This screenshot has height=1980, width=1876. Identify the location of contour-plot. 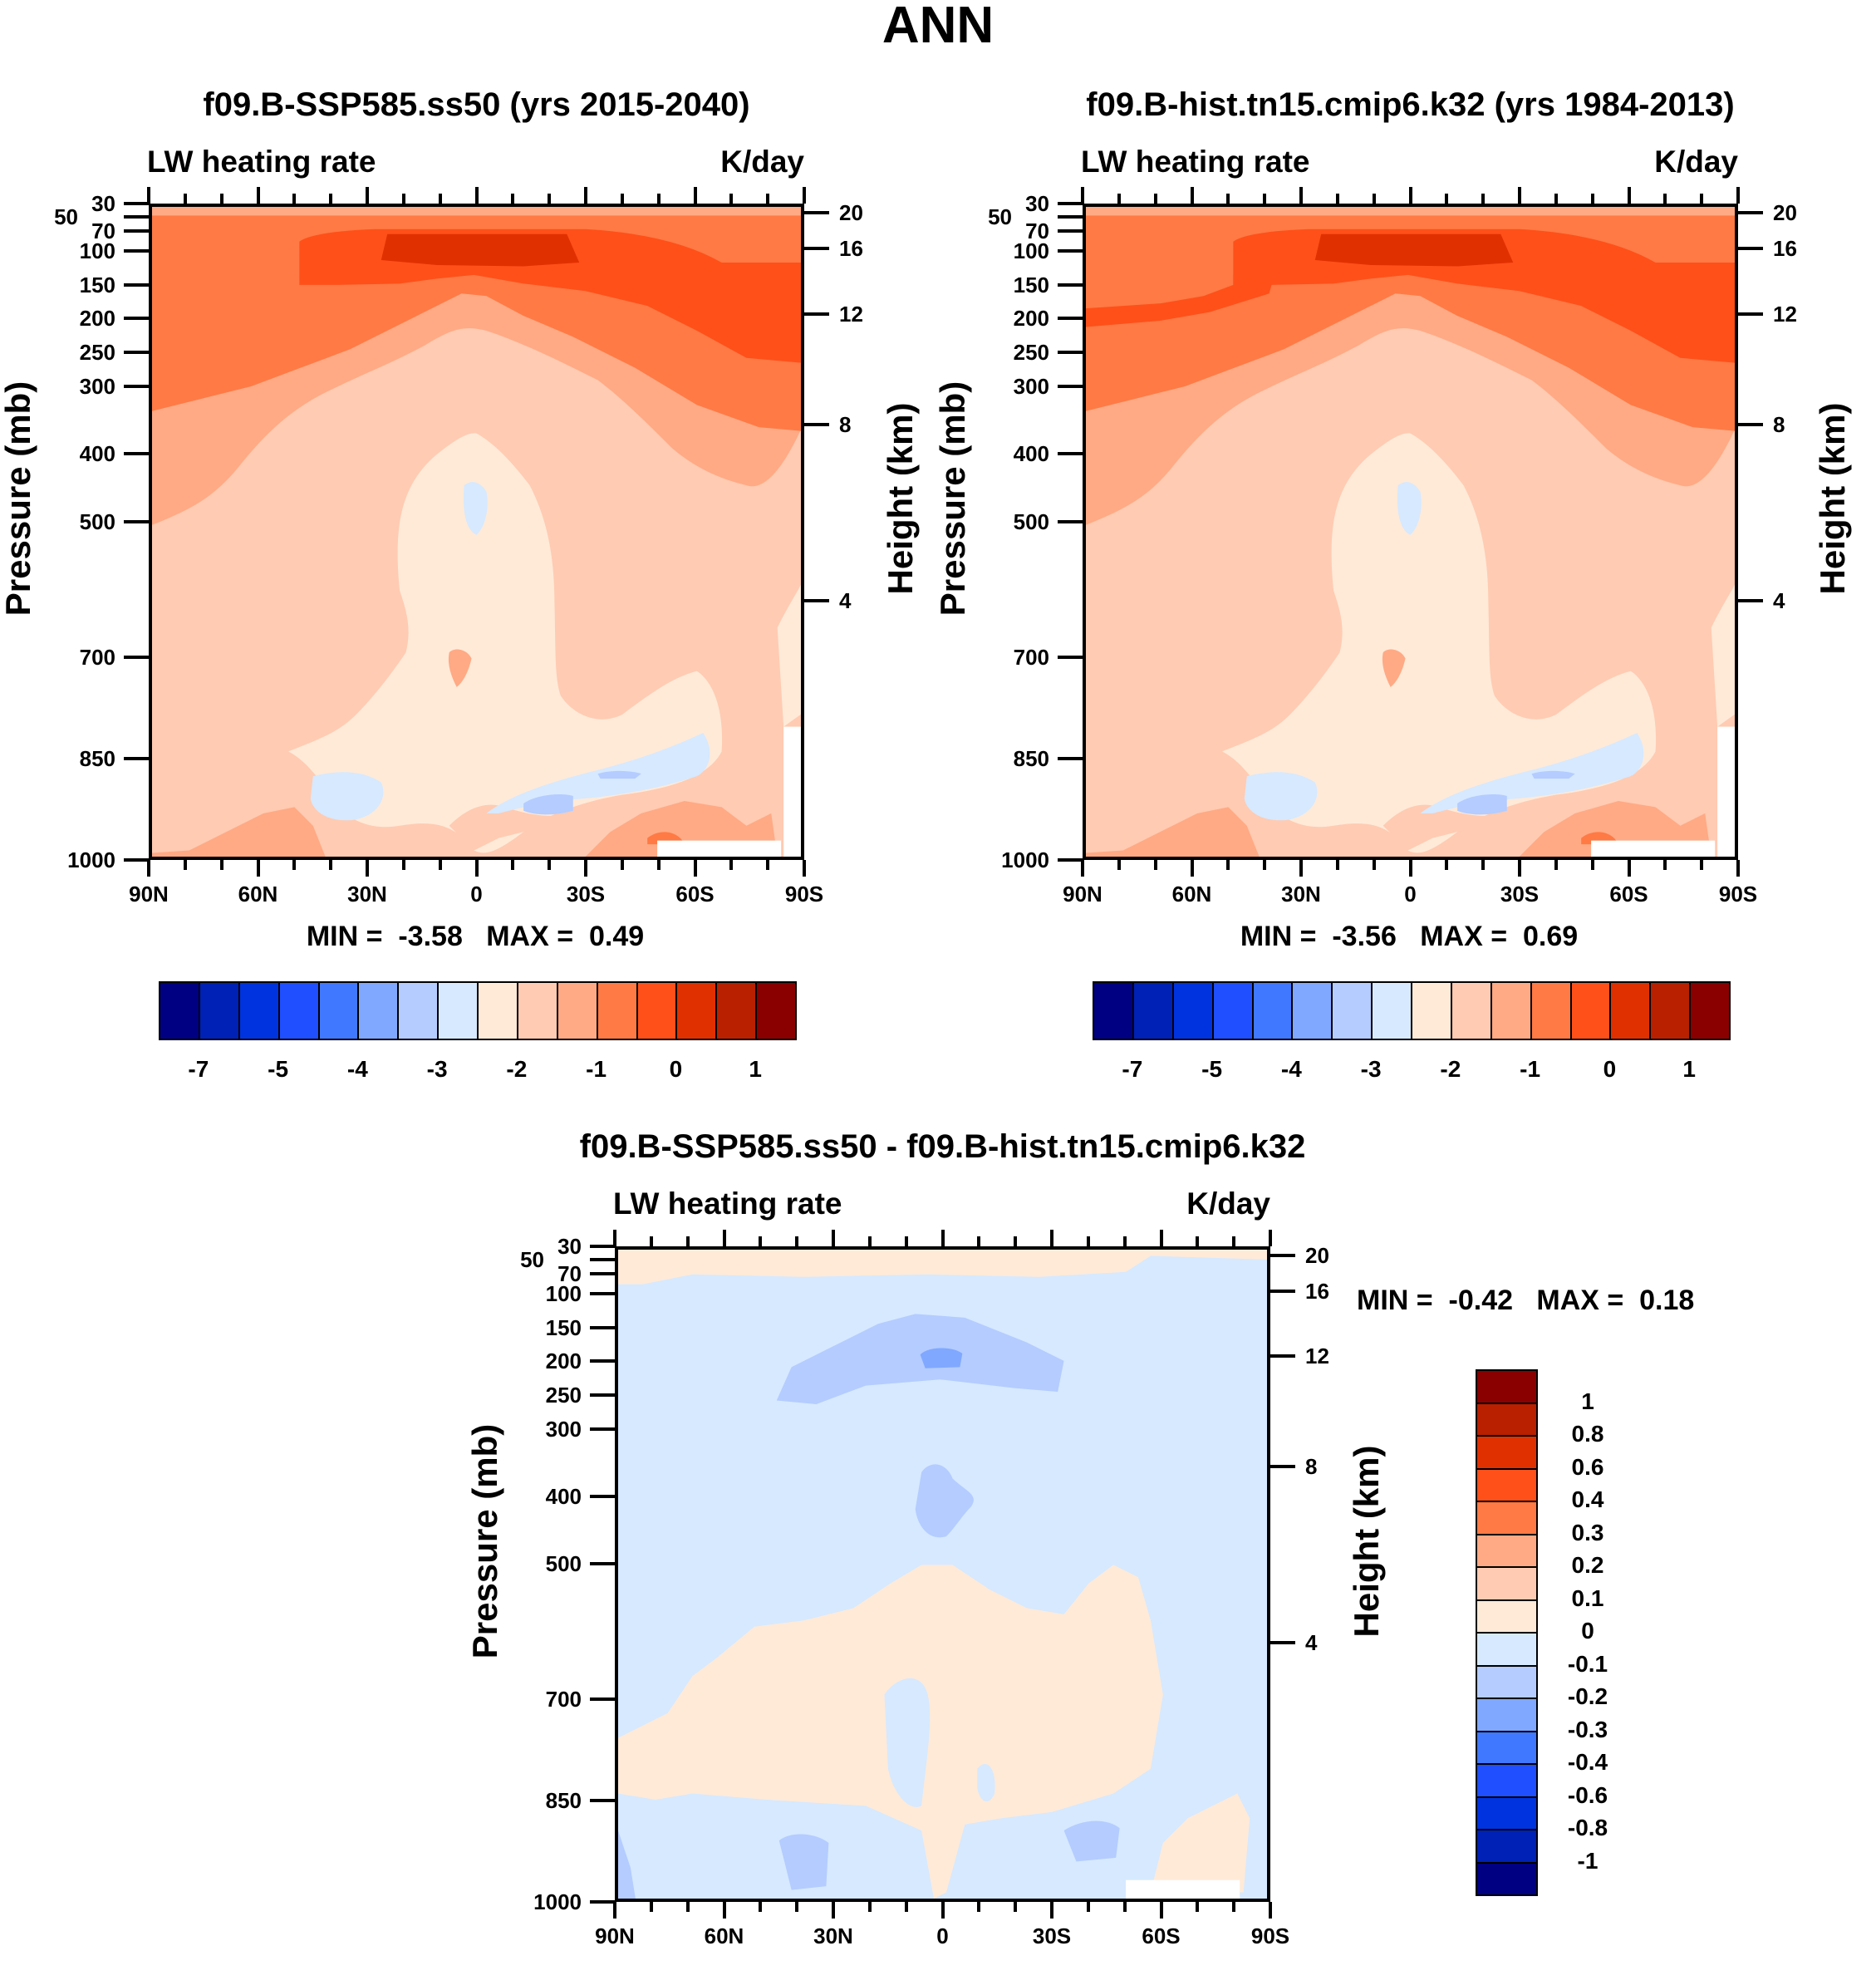
(1410, 532).